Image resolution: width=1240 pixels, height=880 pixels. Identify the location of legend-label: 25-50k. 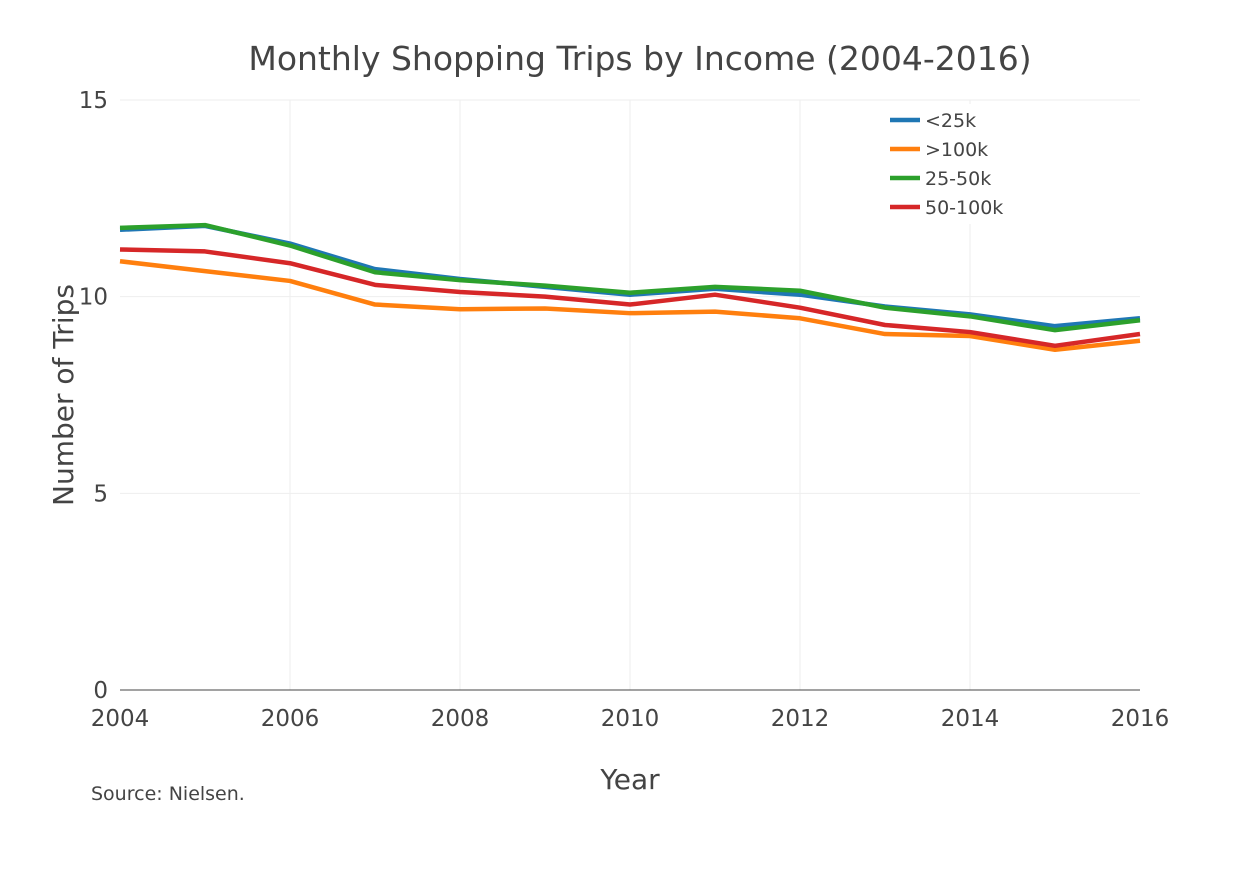
(958, 179).